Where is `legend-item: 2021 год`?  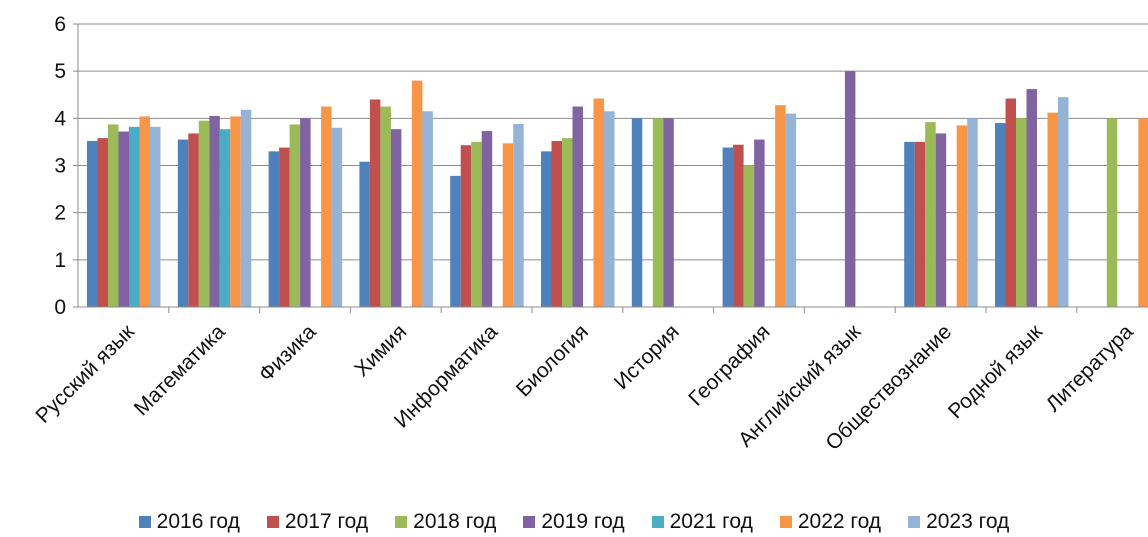
legend-item: 2021 год is located at coordinates (702, 522).